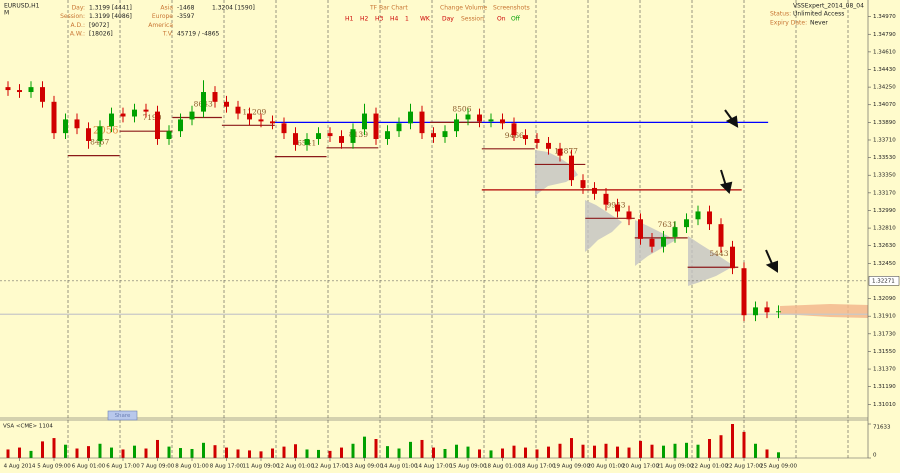 The width and height of the screenshot is (900, 473). I want to click on arrows, so click(749, 191).